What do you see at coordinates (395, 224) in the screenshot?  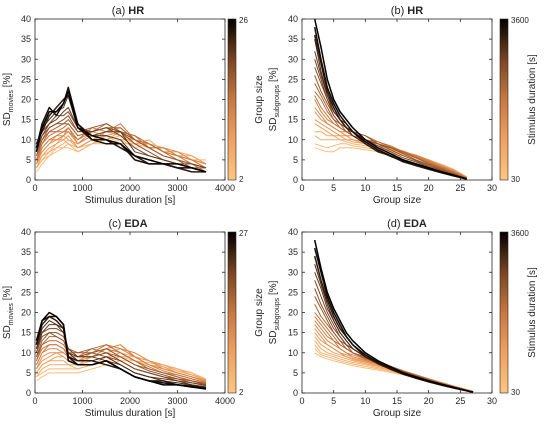 I see `panel-title-prefix: (d)` at bounding box center [395, 224].